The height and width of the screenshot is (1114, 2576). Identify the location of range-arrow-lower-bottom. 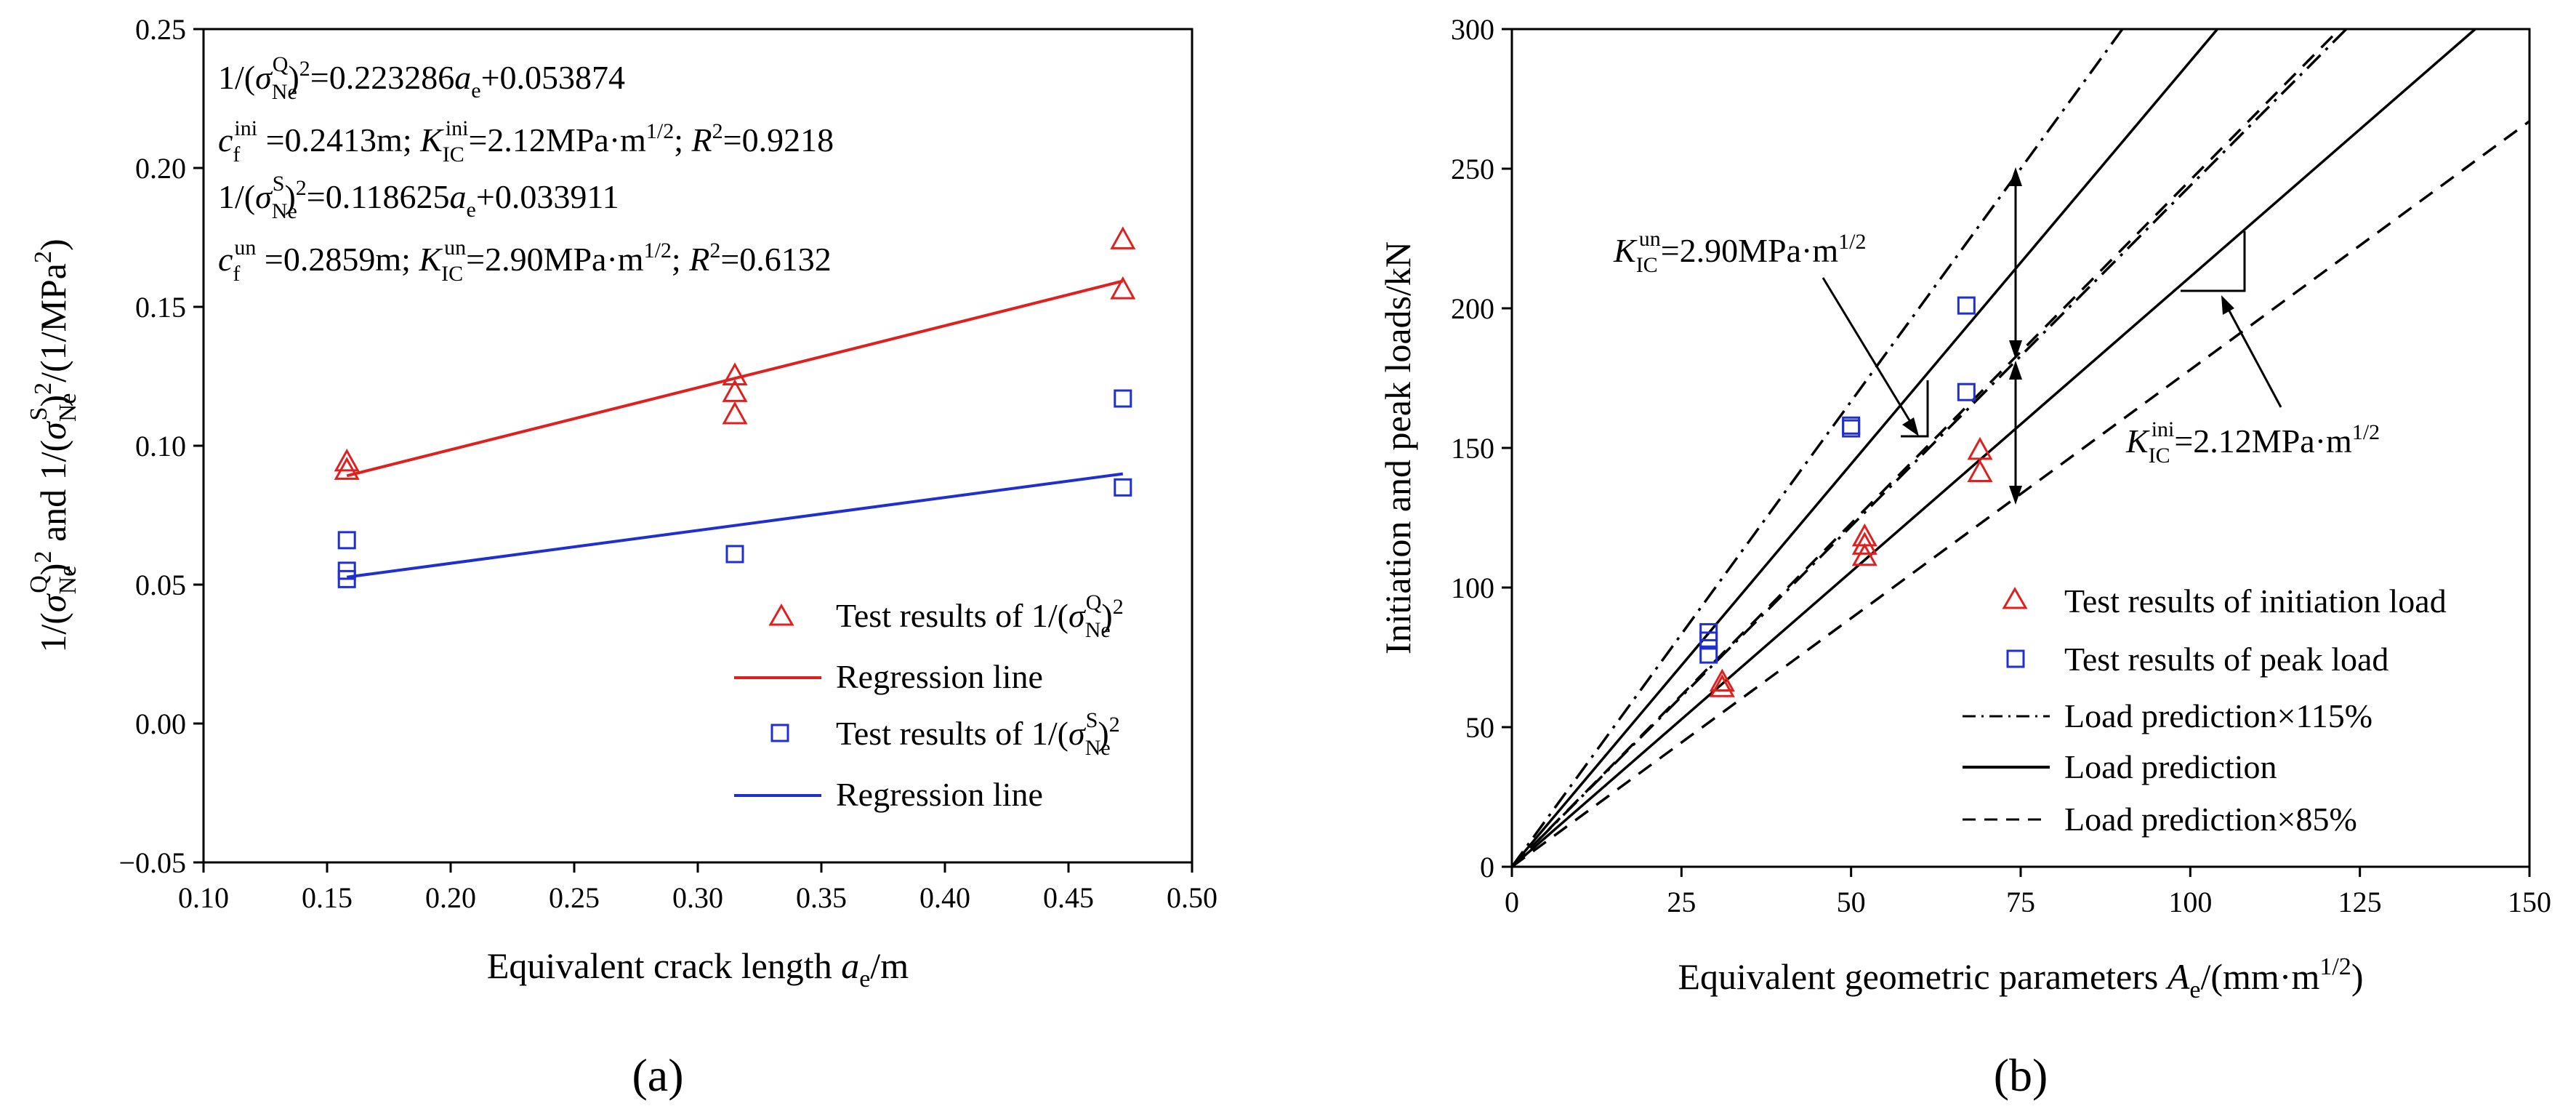
(2015, 495).